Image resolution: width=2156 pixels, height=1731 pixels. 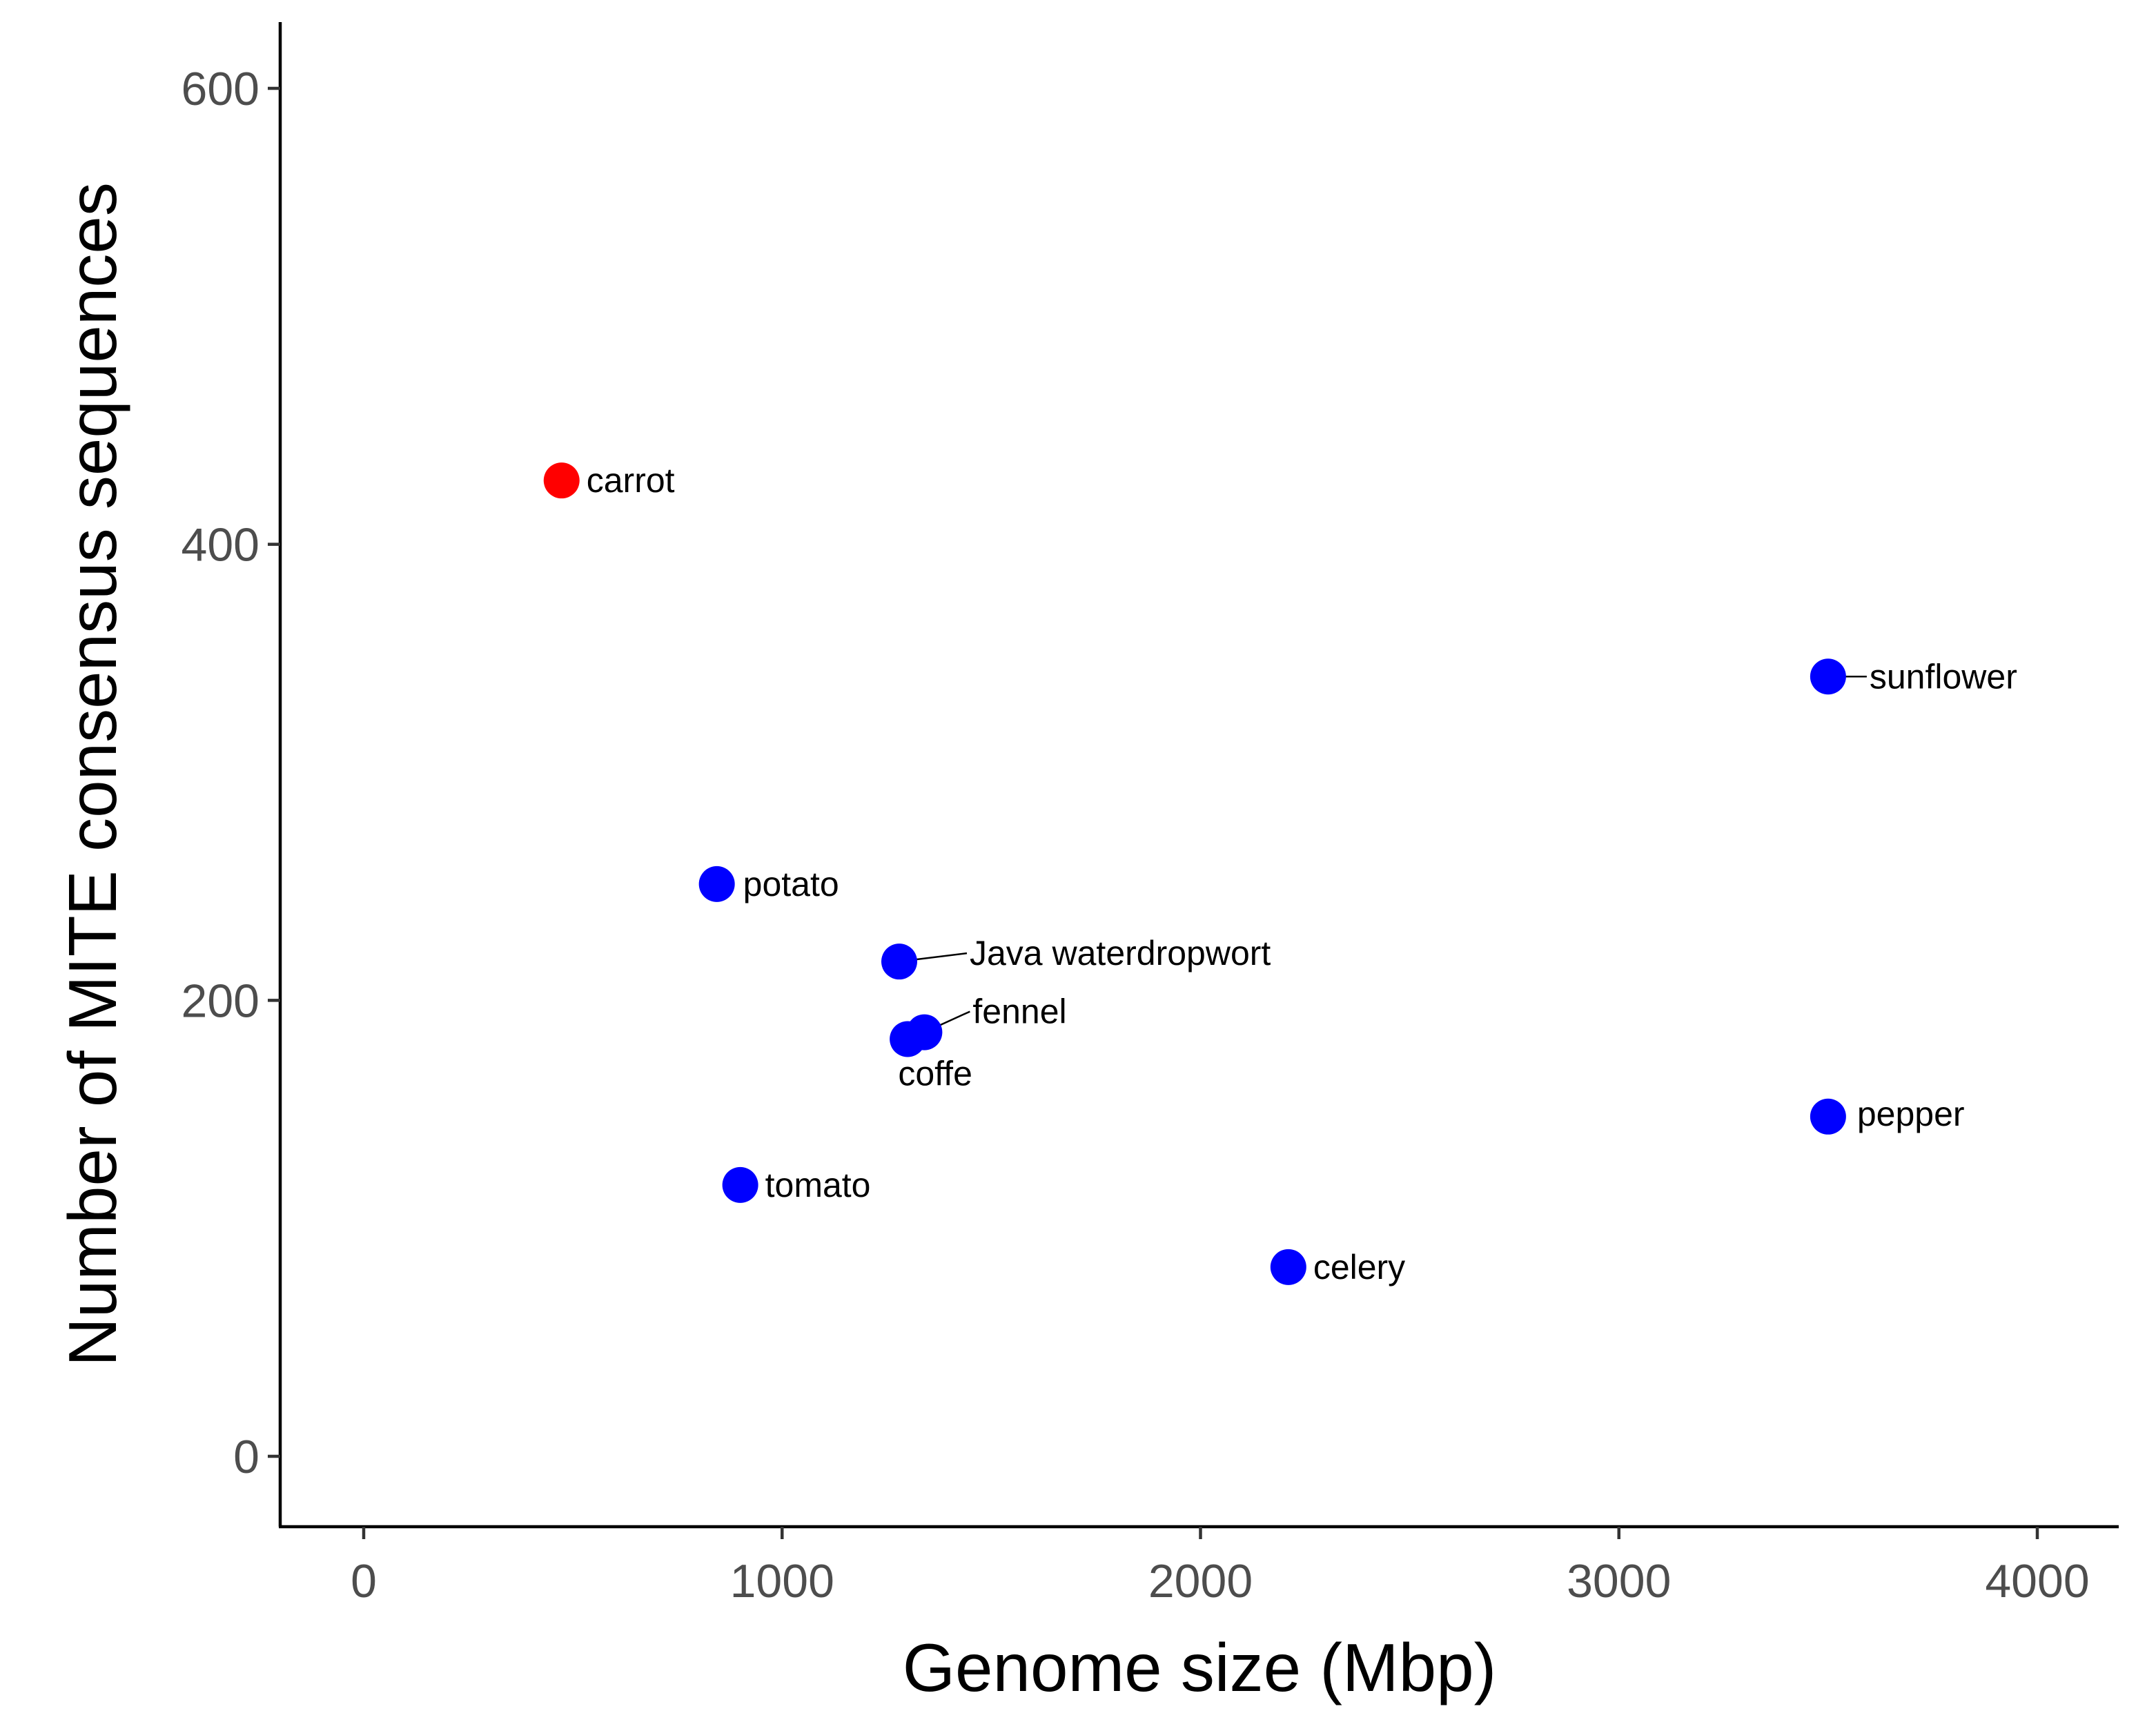 I want to click on label-leader-lines, so click(x=1383, y=854).